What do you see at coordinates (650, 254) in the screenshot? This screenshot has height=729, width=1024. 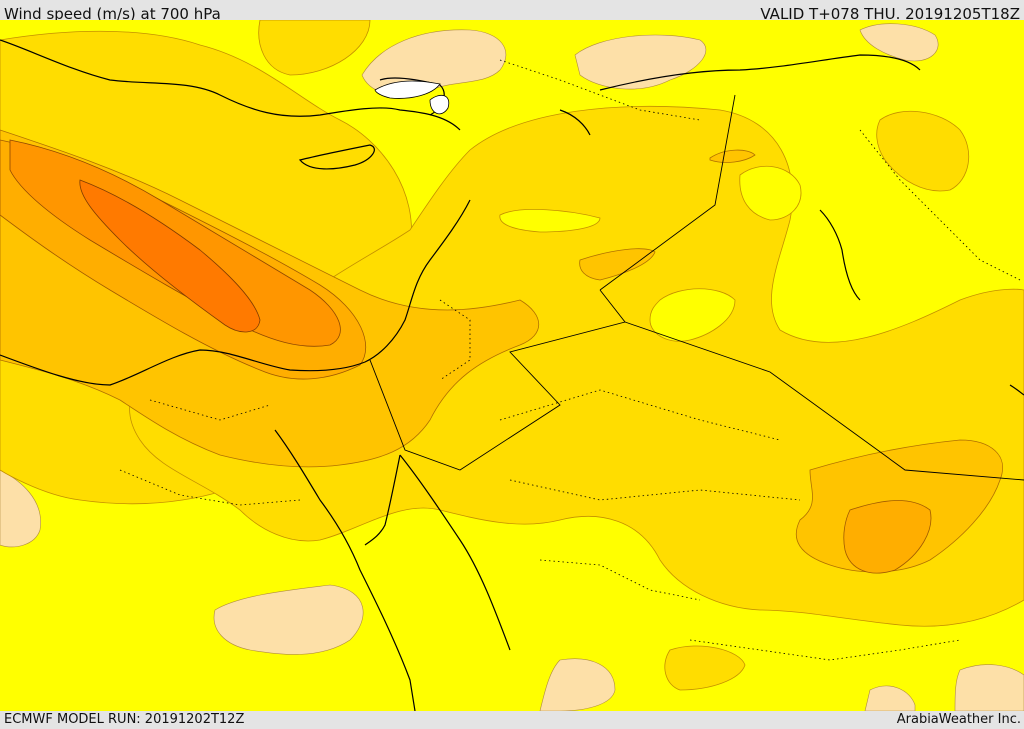 I see `weak-wind-islands` at bounding box center [650, 254].